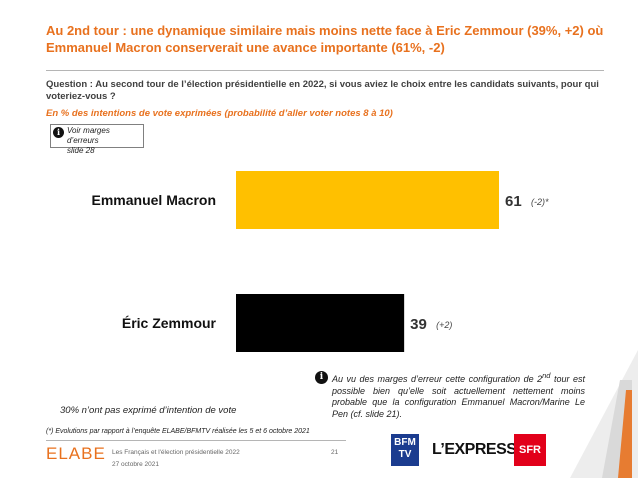 This screenshot has width=638, height=478. What do you see at coordinates (474, 449) in the screenshot?
I see `lexpress-logo: L’EXPRESS` at bounding box center [474, 449].